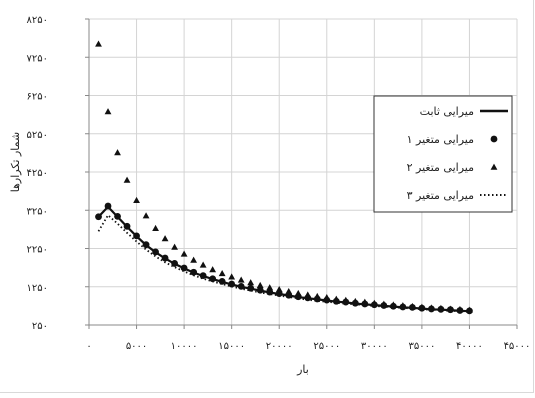 The height and width of the screenshot is (398, 535). What do you see at coordinates (469, 346) in the screenshot?
I see `x-tick-label: ۴۰۰۰۰` at bounding box center [469, 346].